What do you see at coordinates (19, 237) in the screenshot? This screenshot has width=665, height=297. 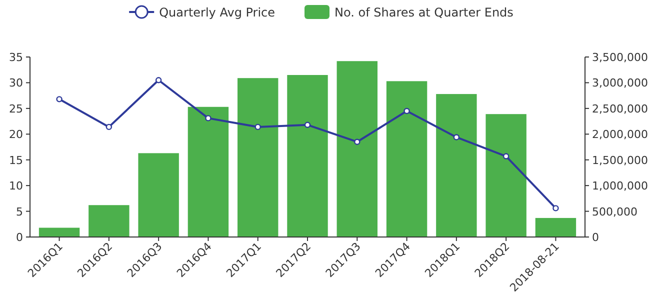 I see `y-tick-label: 0` at bounding box center [19, 237].